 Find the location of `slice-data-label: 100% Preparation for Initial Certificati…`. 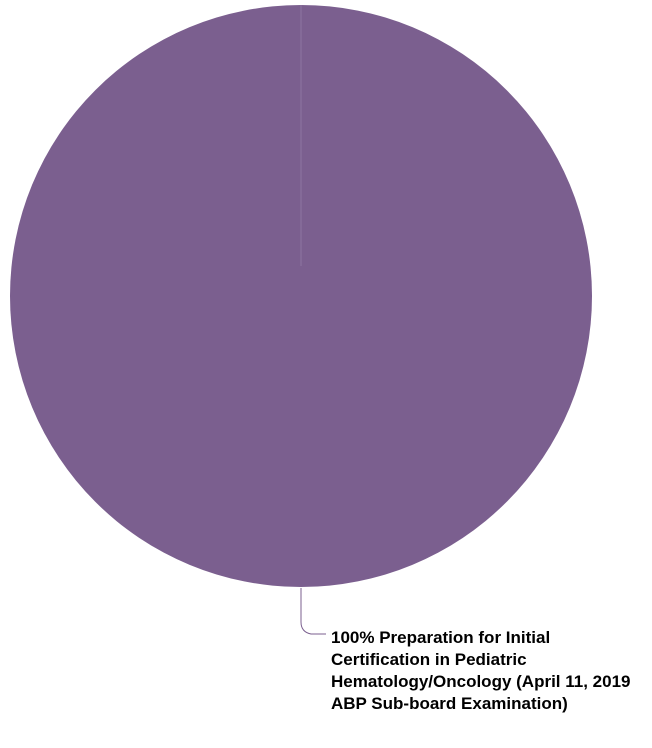

slice-data-label: 100% Preparation for Initial Certificati… is located at coordinates (481, 670).